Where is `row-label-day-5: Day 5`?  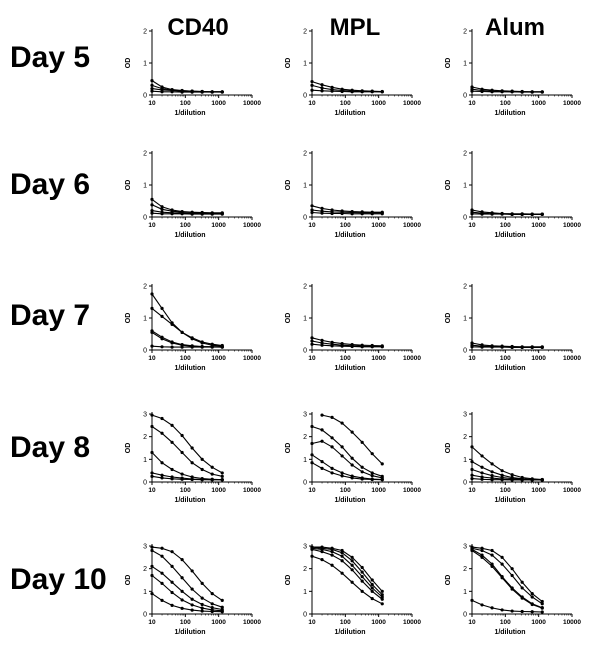
row-label-day-5: Day 5 is located at coordinates (50, 57).